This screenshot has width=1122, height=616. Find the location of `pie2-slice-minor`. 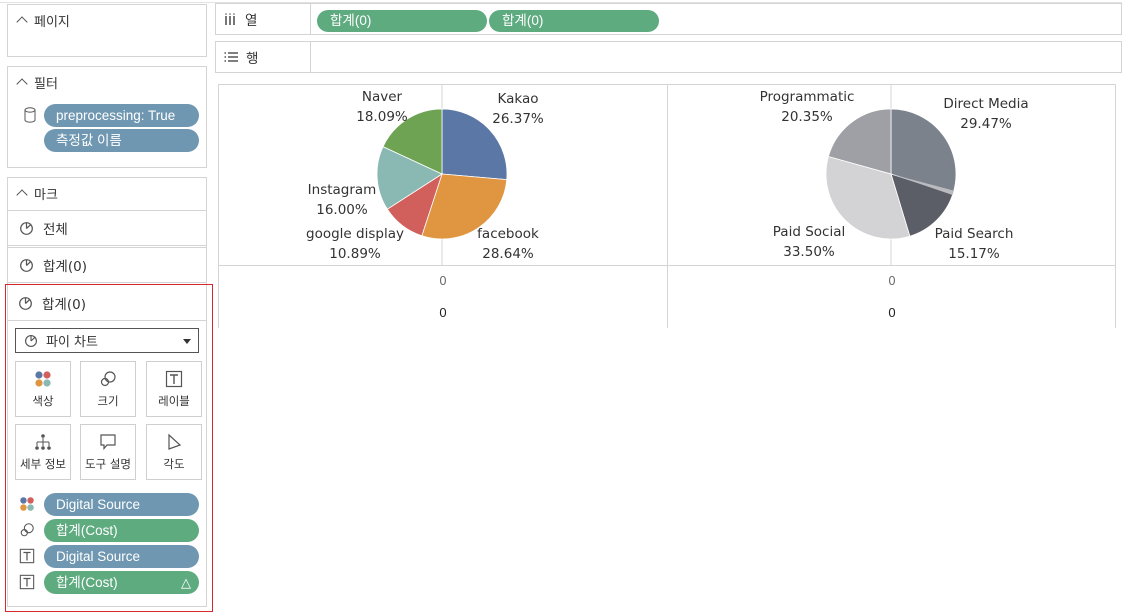

pie2-slice-minor is located at coordinates (922, 185).